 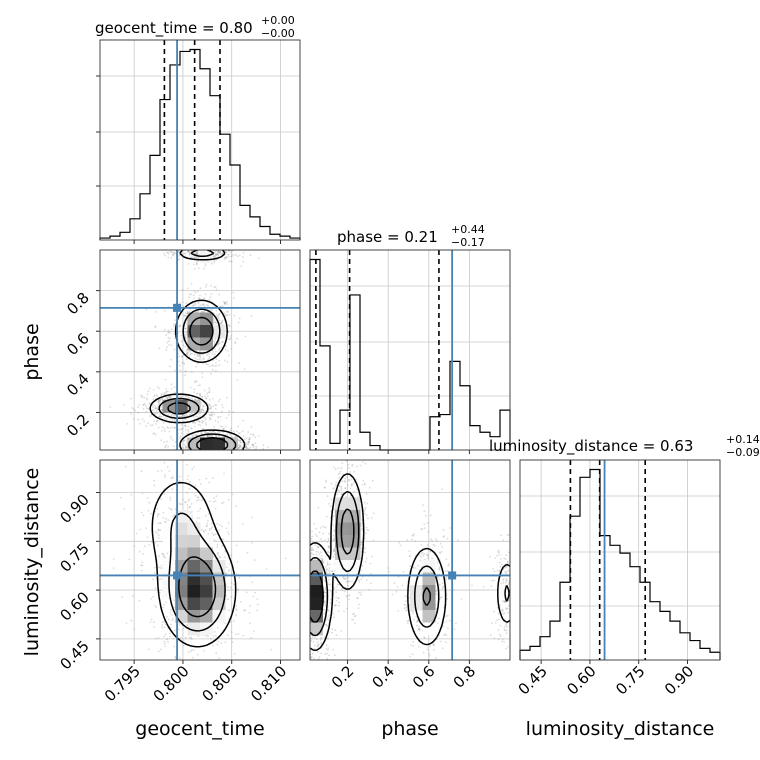 I want to click on hist-step-phase, so click(x=410, y=354).